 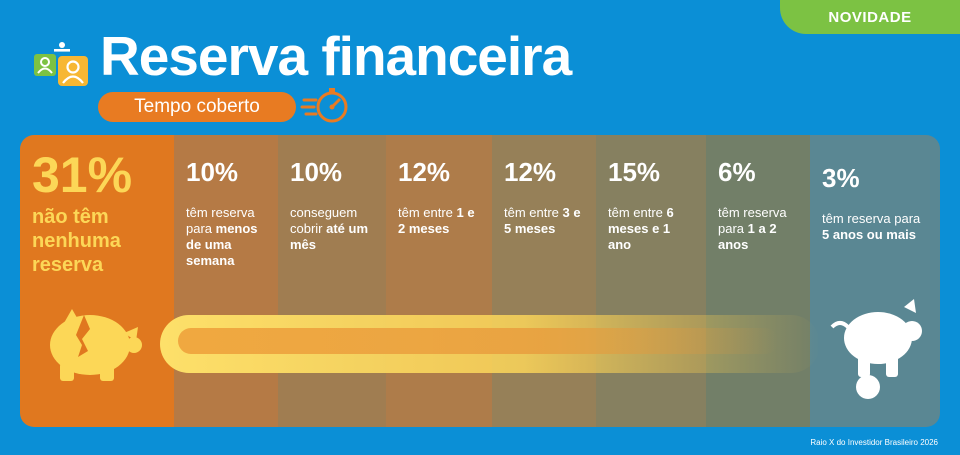 What do you see at coordinates (737, 172) in the screenshot?
I see `value-label: 6%` at bounding box center [737, 172].